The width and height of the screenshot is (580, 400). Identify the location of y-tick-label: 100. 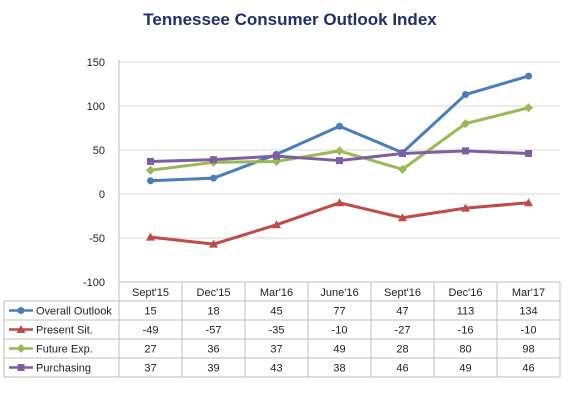
(96, 107).